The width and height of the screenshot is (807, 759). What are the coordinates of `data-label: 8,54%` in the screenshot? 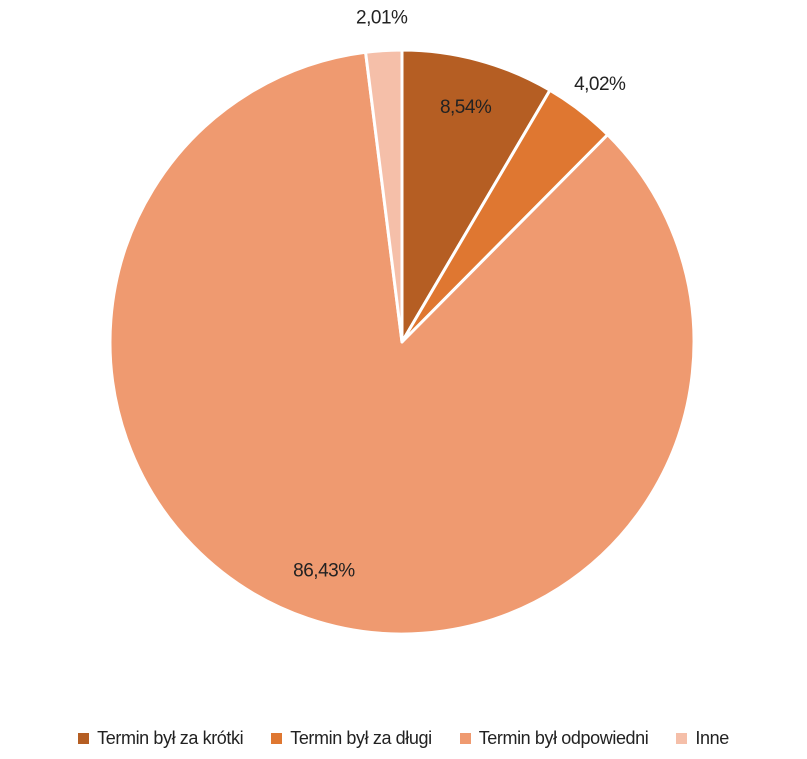 It's located at (466, 107).